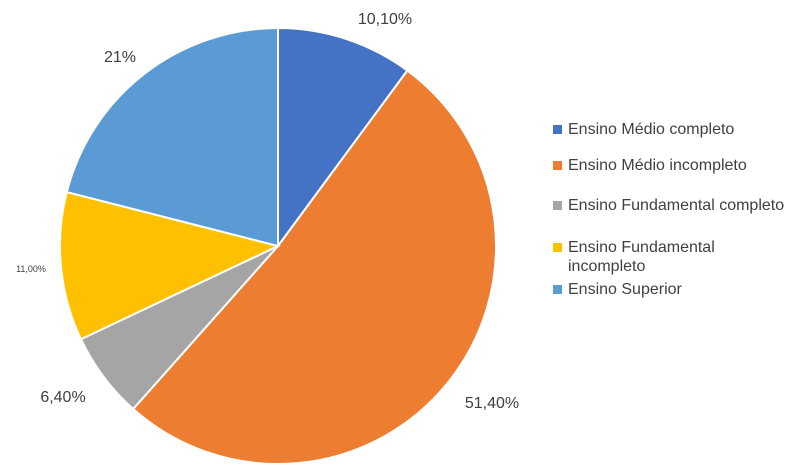 This screenshot has height=465, width=791. Describe the element at coordinates (170, 265) in the screenshot. I see `slice-ensino-fundamental-incompleto` at that location.